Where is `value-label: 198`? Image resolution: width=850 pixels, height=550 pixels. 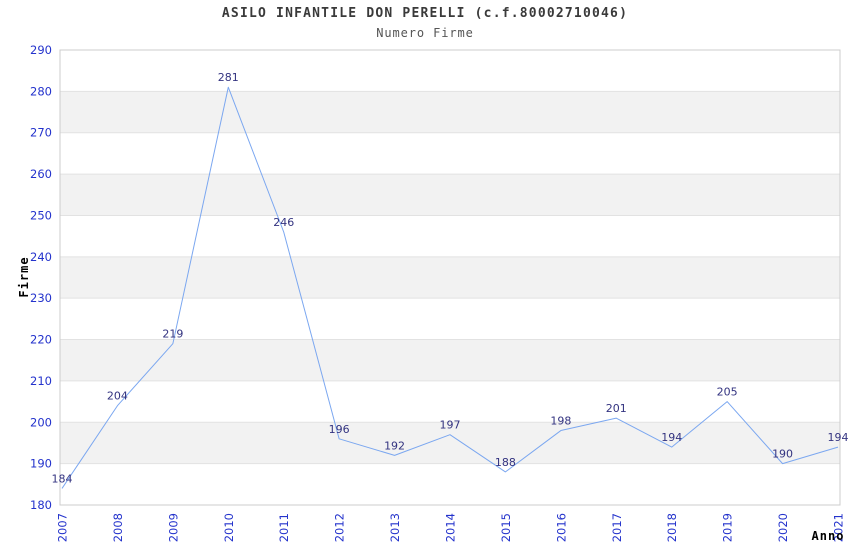
value-label: 198 is located at coordinates (560, 421).